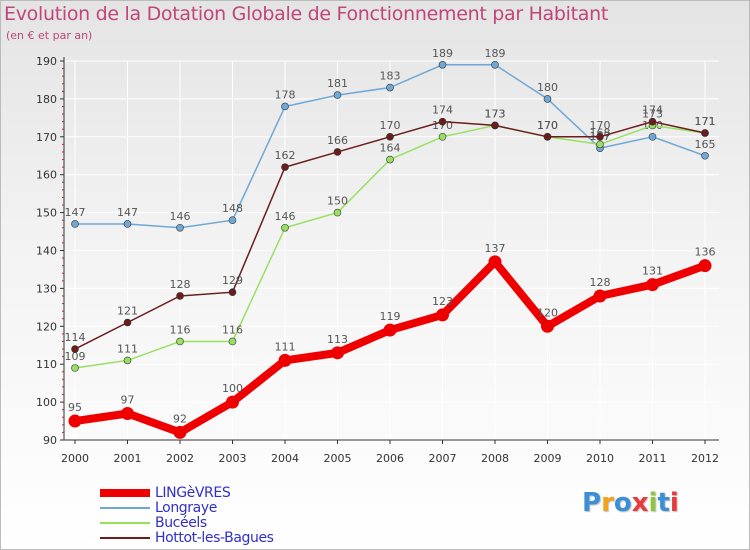 This screenshot has height=550, width=750. What do you see at coordinates (128, 399) in the screenshot?
I see `data-label-ling-vres: 97` at bounding box center [128, 399].